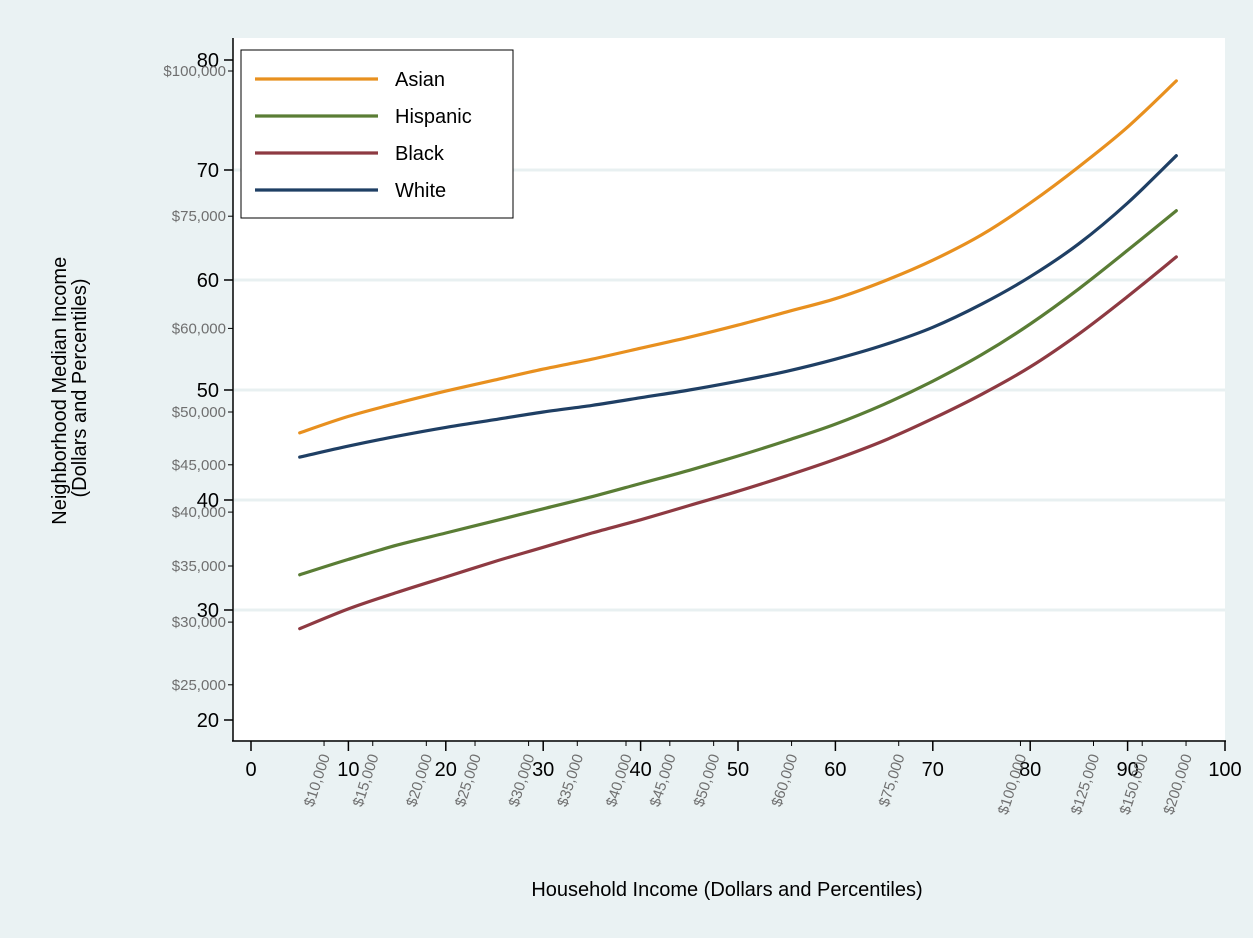  What do you see at coordinates (433, 117) in the screenshot?
I see `legend-label-hispanic: Hispanic` at bounding box center [433, 117].